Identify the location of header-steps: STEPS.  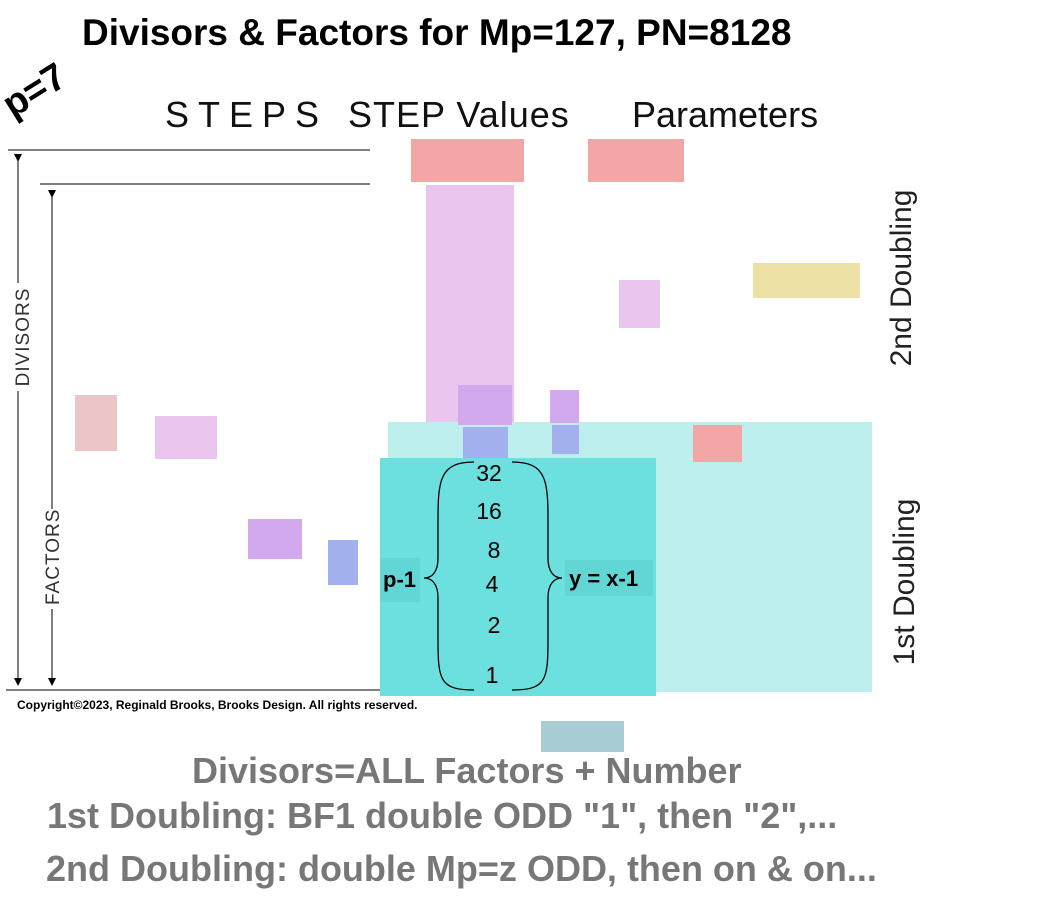
(247, 114).